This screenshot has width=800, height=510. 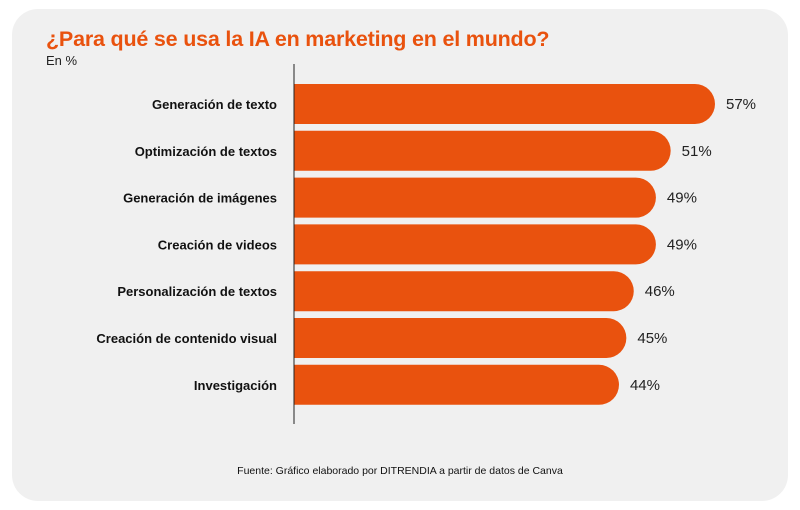 What do you see at coordinates (62, 60) in the screenshot?
I see `chart-subtitle: En %` at bounding box center [62, 60].